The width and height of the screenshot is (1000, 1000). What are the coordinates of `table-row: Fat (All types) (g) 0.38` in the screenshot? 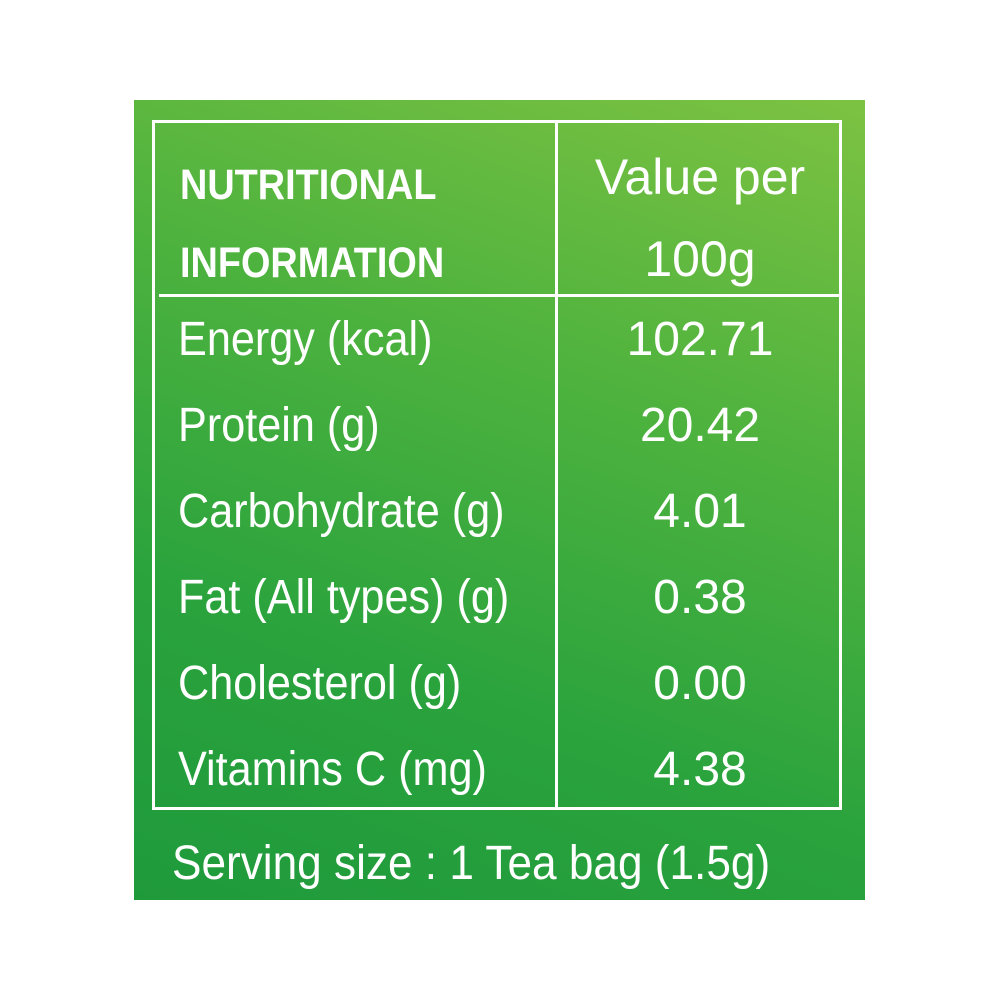 It's located at (499, 598).